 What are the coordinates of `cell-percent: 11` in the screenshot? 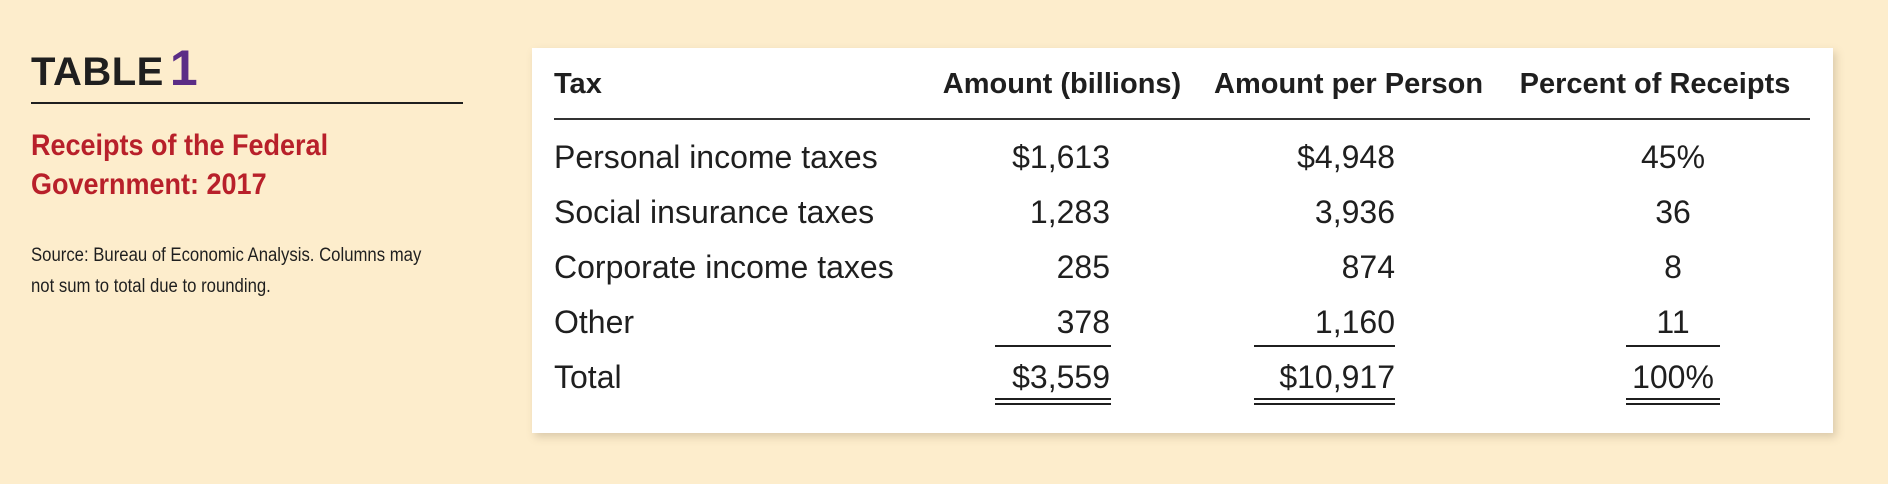 It's located at (1673, 322).